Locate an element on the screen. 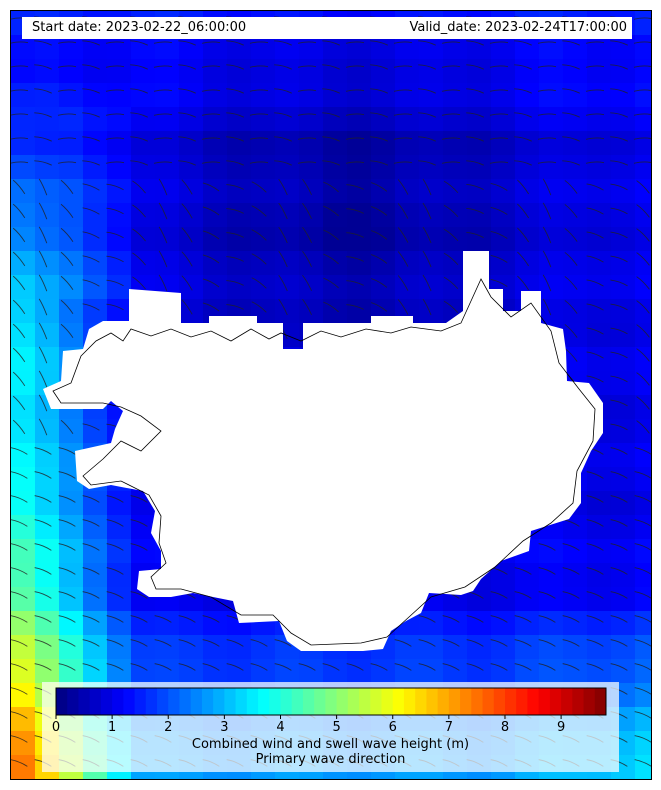 The height and width of the screenshot is (790, 661). start-date-label: Start date: 2023-02-22_06:00:00 is located at coordinates (139, 27).